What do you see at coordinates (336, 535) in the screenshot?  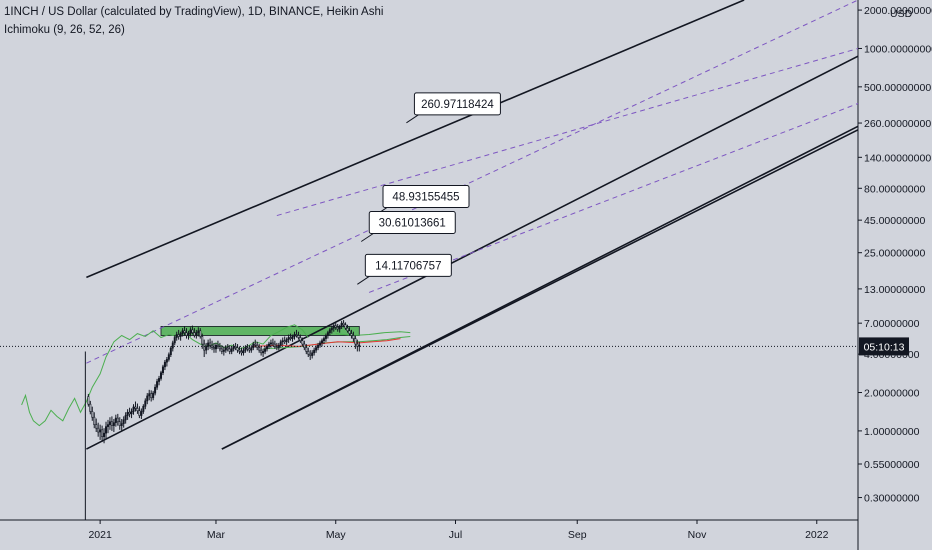 I see `x-tick-label-2: May` at bounding box center [336, 535].